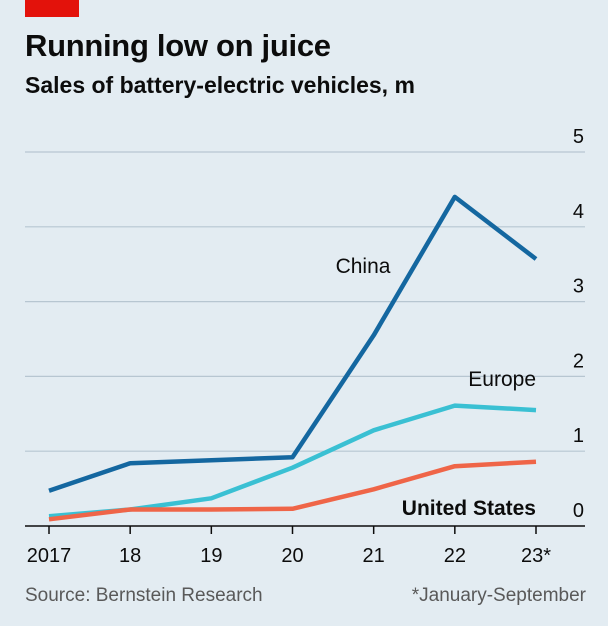 This screenshot has height=626, width=608. I want to click on brand-tag, so click(52, 8).